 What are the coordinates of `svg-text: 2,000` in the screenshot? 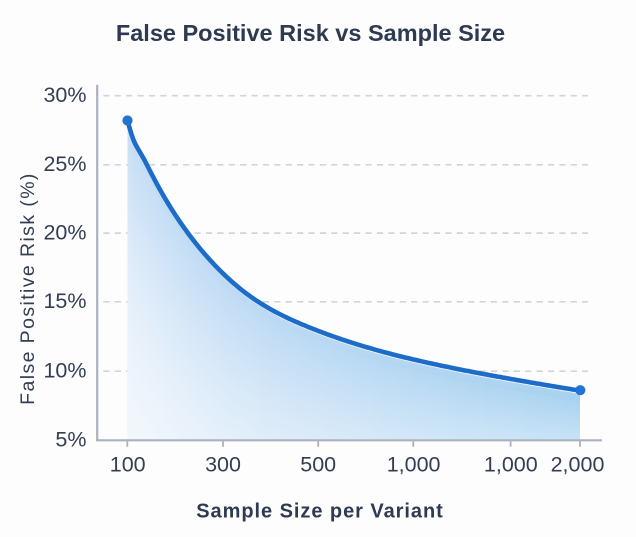 It's located at (578, 464).